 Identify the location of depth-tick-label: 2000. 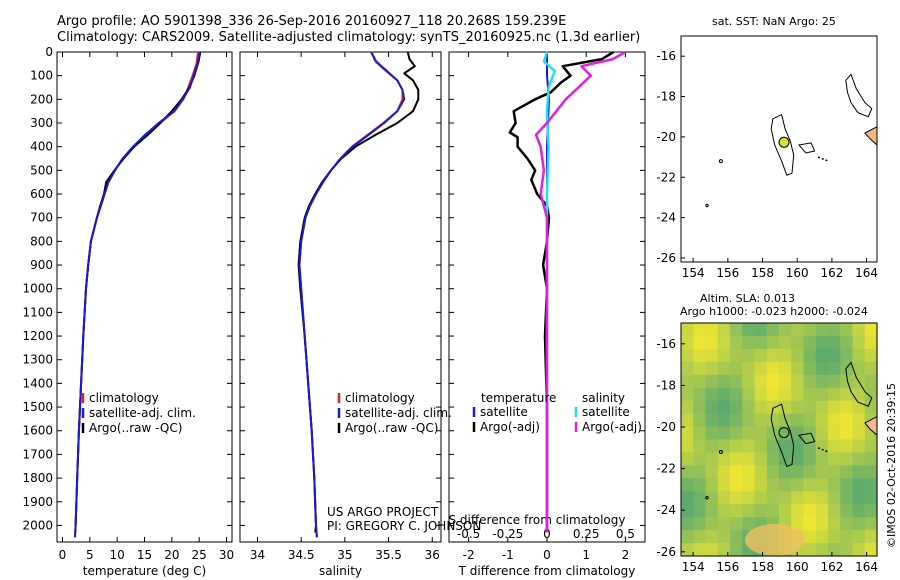
(37, 525).